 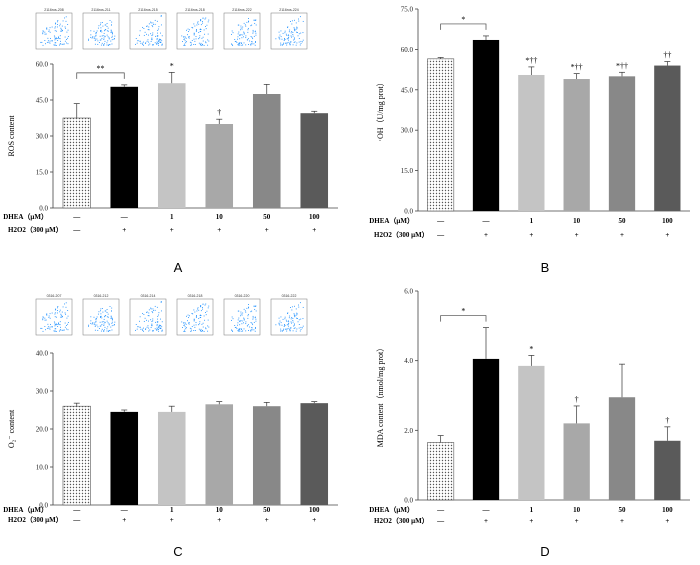 I want to click on h2o2-cell: —, so click(x=440, y=235).